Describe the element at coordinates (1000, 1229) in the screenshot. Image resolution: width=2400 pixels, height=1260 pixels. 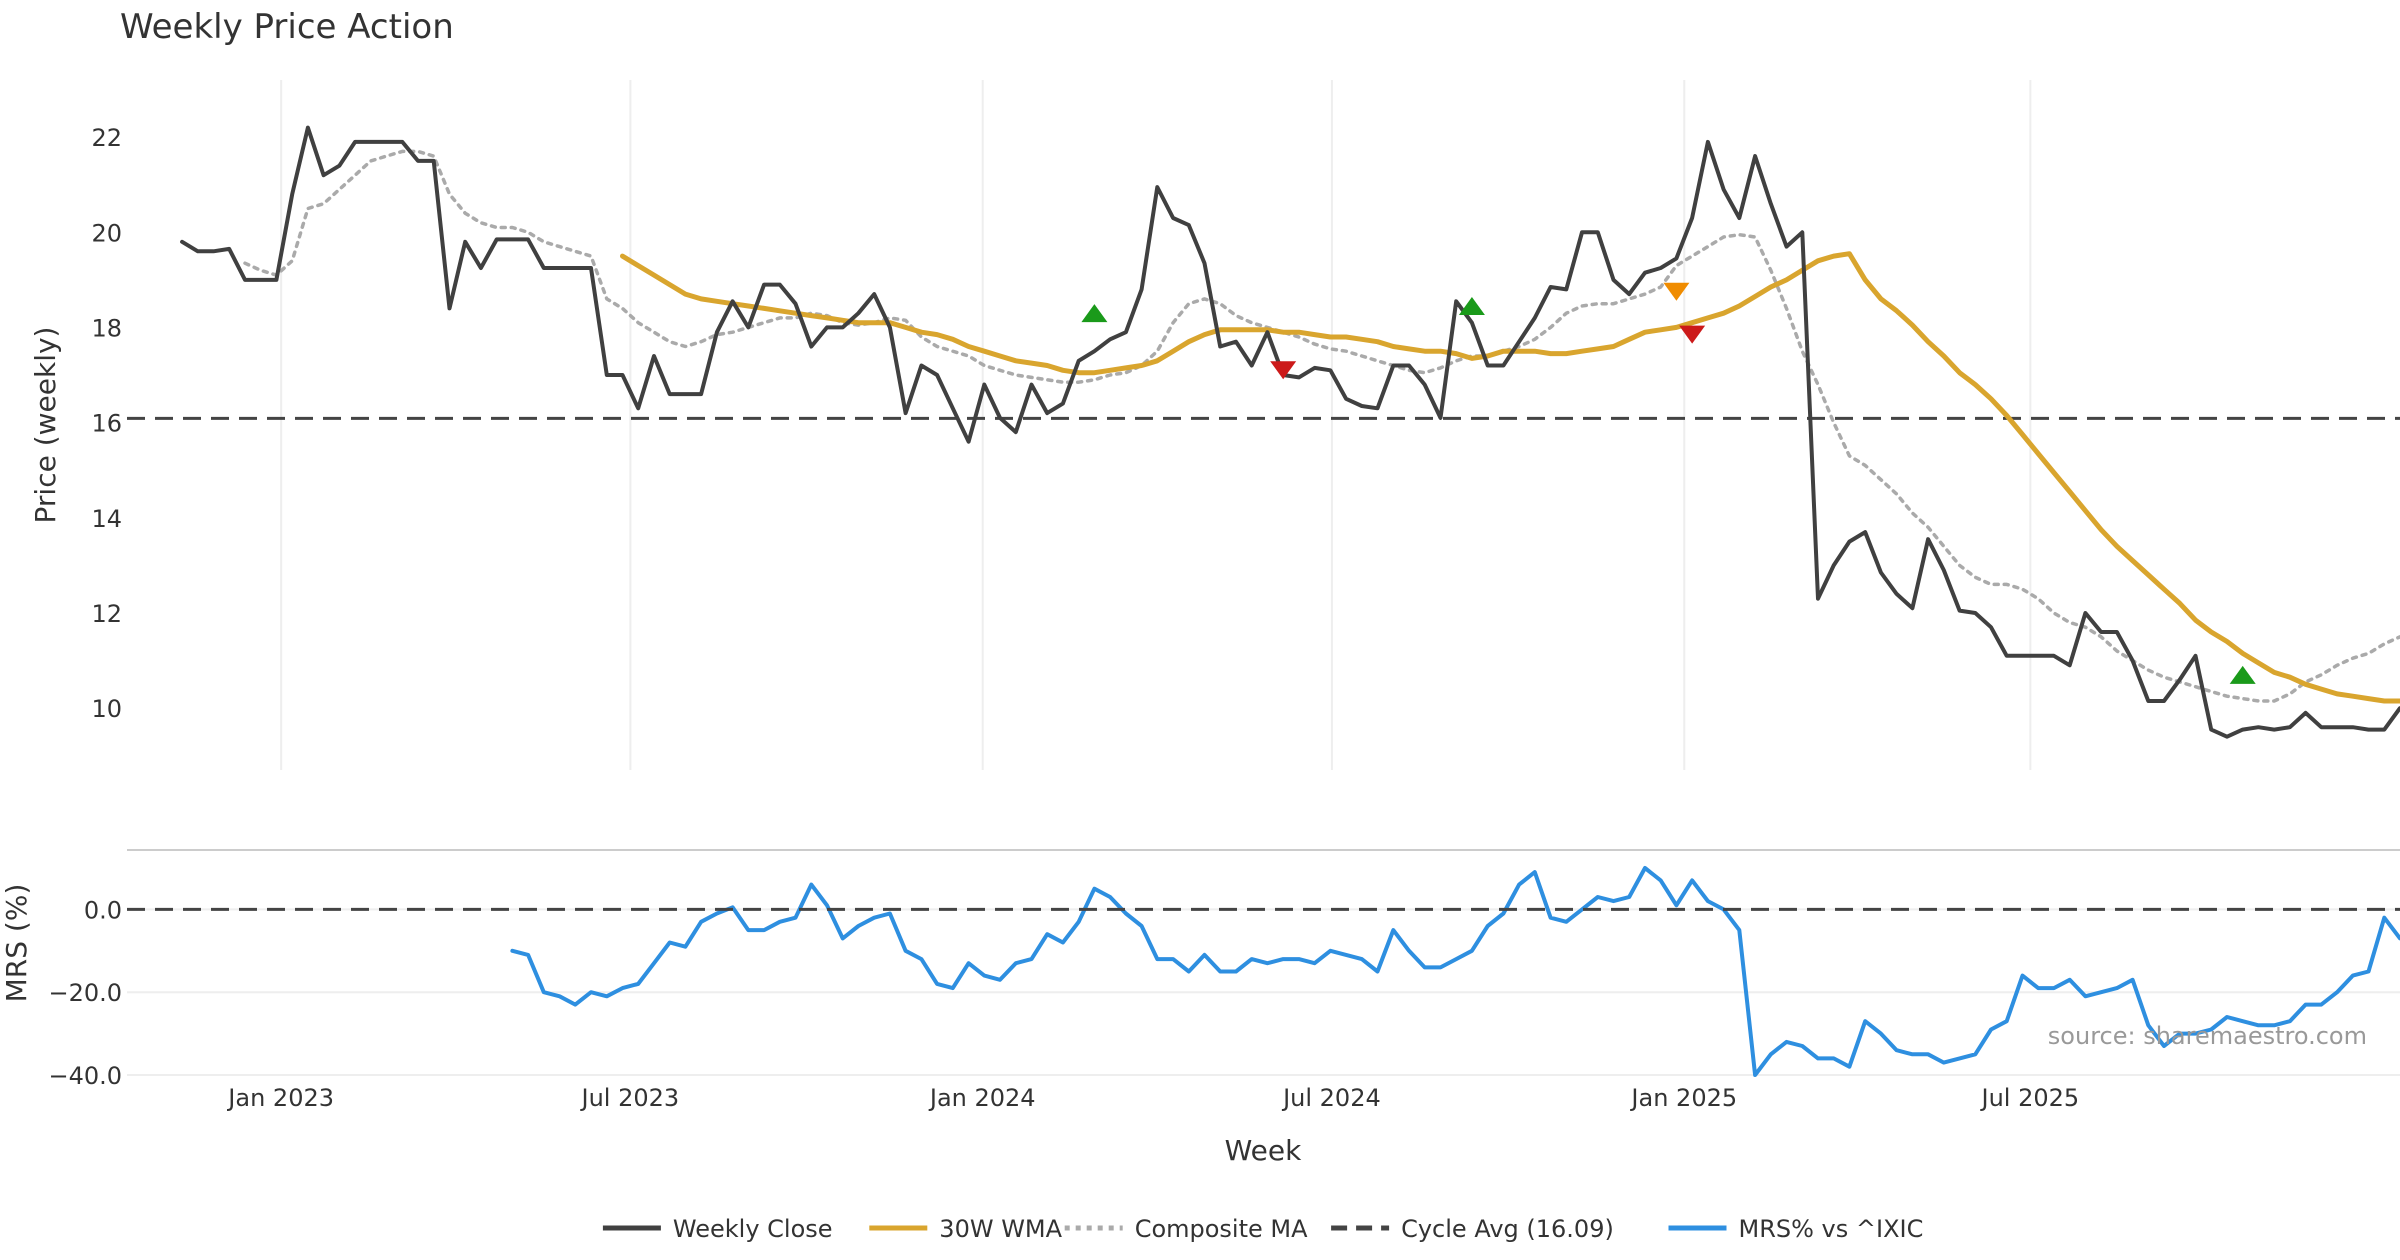
I see `legend-label-30w-wma: 30W WMA` at that location.